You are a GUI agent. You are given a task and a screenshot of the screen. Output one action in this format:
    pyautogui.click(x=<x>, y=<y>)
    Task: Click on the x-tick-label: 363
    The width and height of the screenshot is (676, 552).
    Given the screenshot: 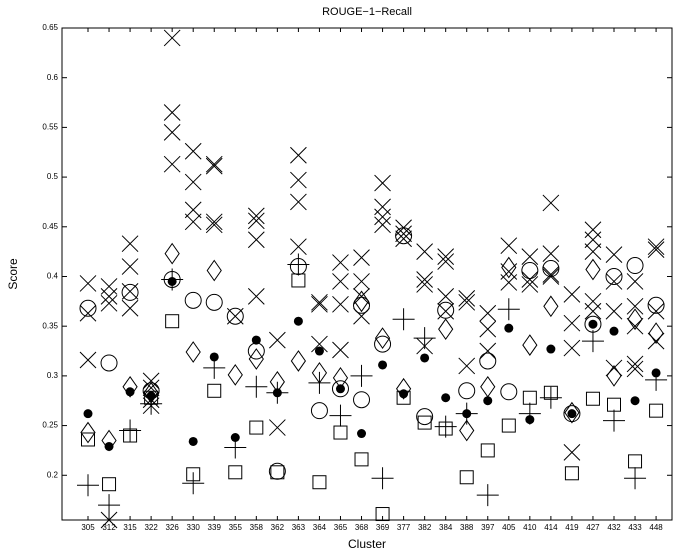 What is the action you would take?
    pyautogui.click(x=299, y=527)
    